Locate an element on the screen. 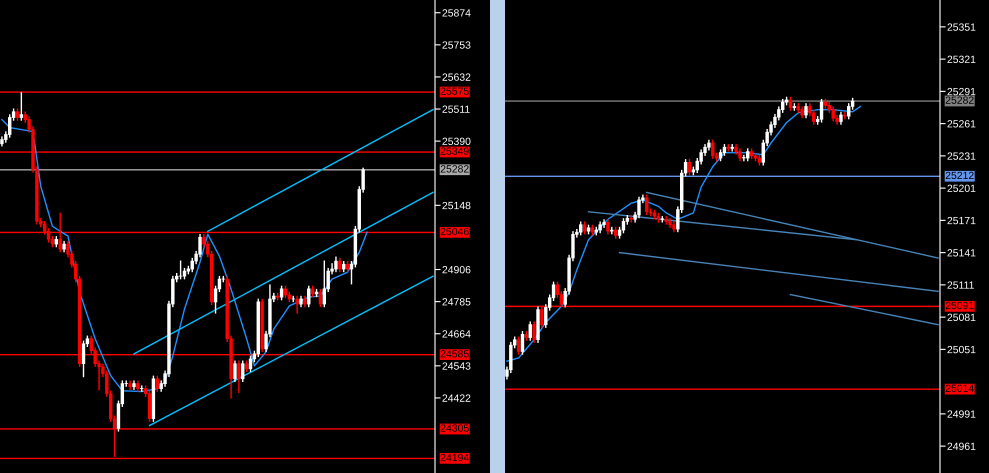  y-tick-label: 25753 is located at coordinates (456, 45).